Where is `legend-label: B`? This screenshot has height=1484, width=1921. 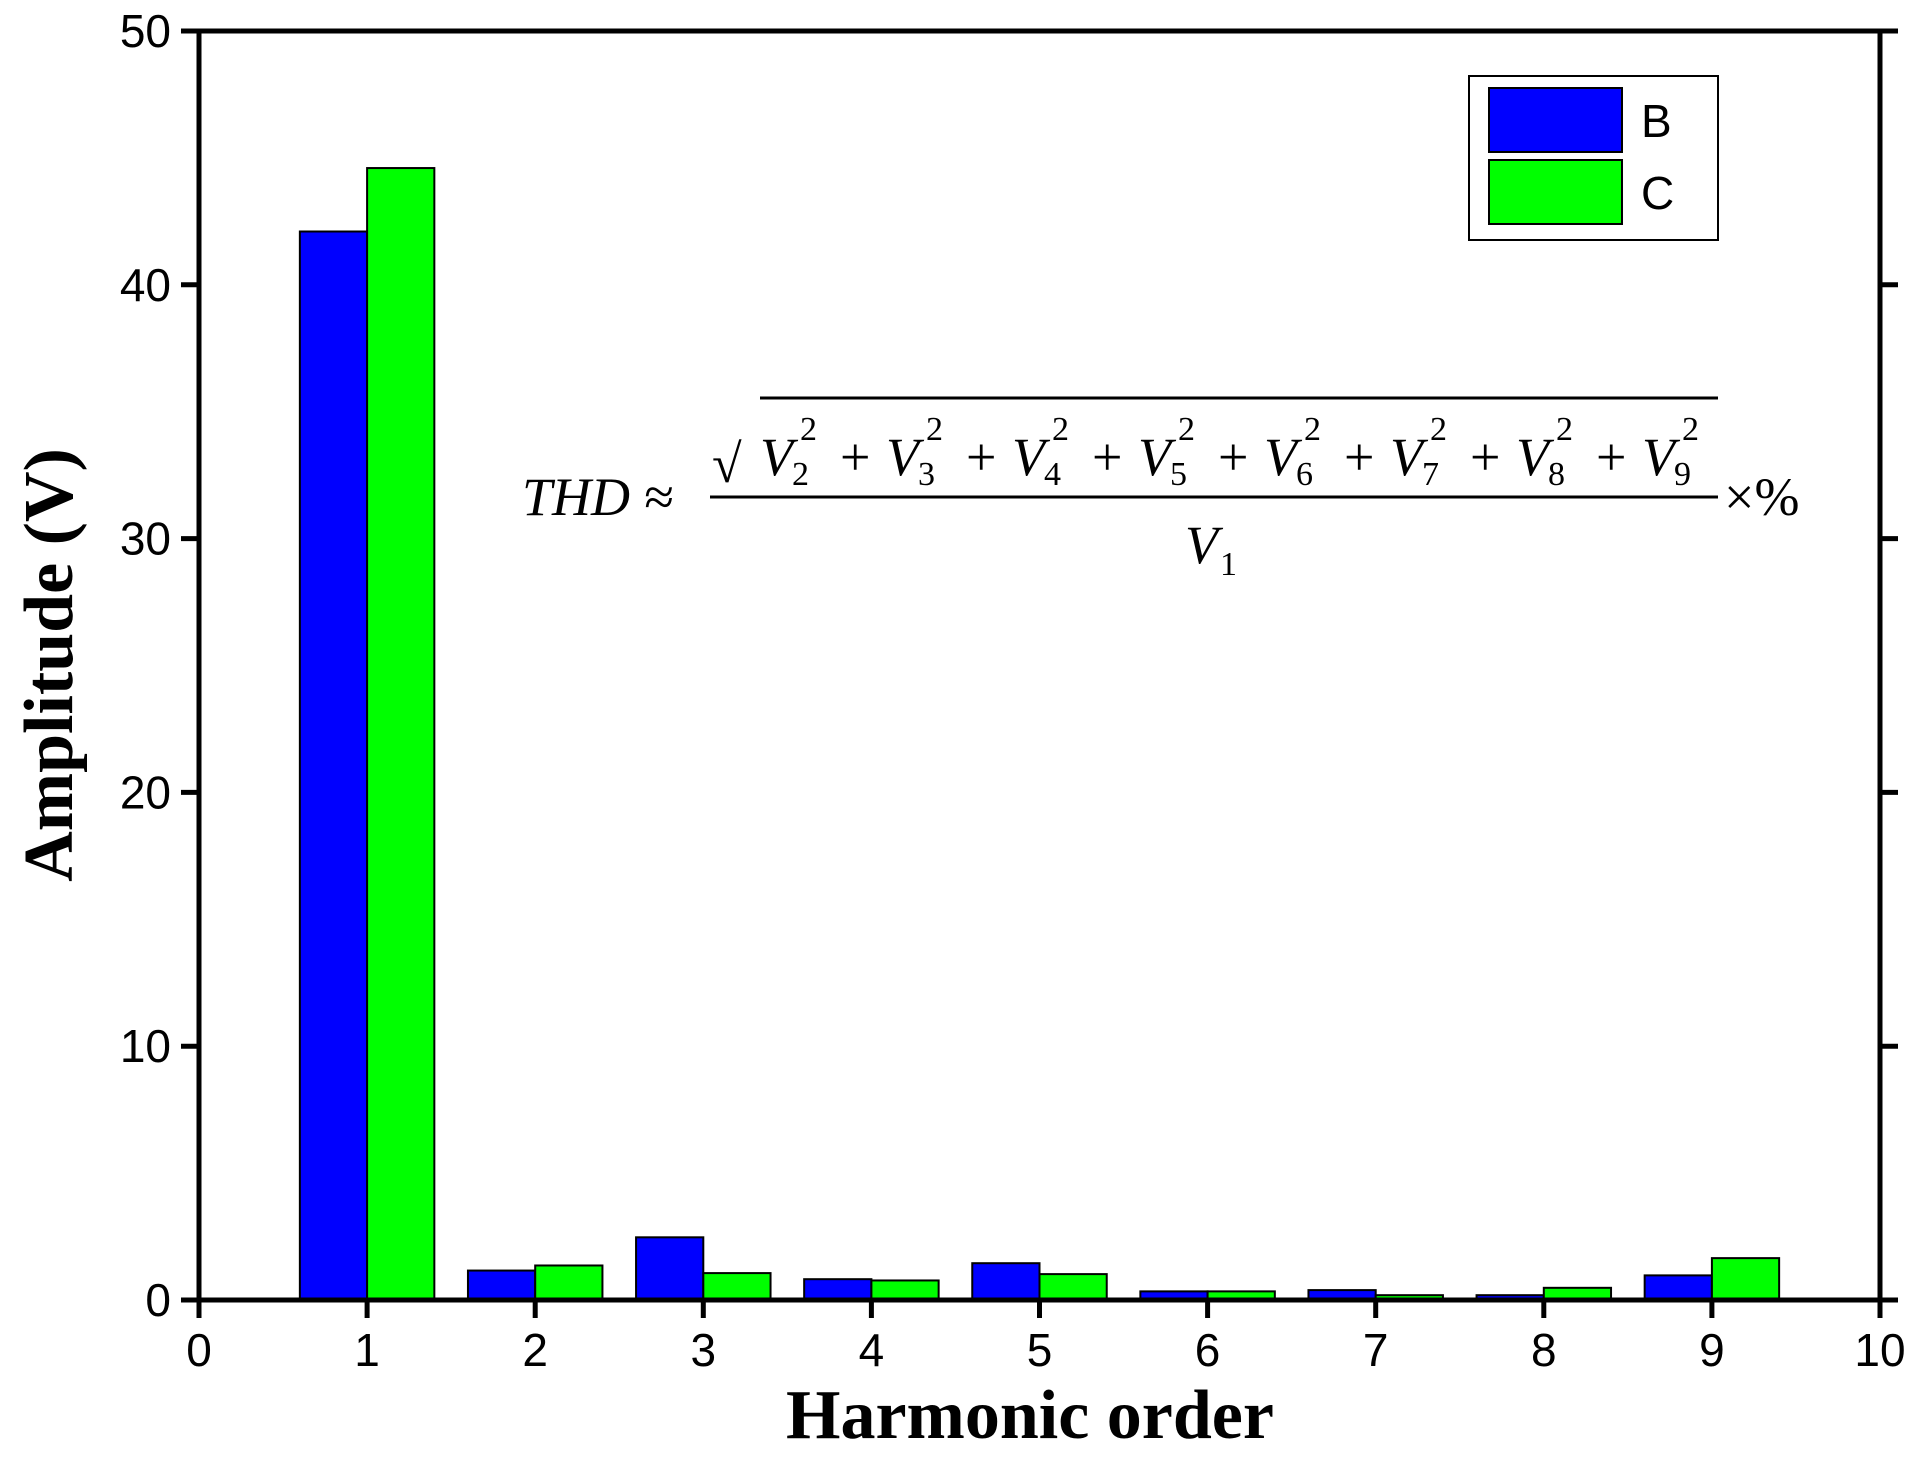
legend-label: B is located at coordinates (1656, 121).